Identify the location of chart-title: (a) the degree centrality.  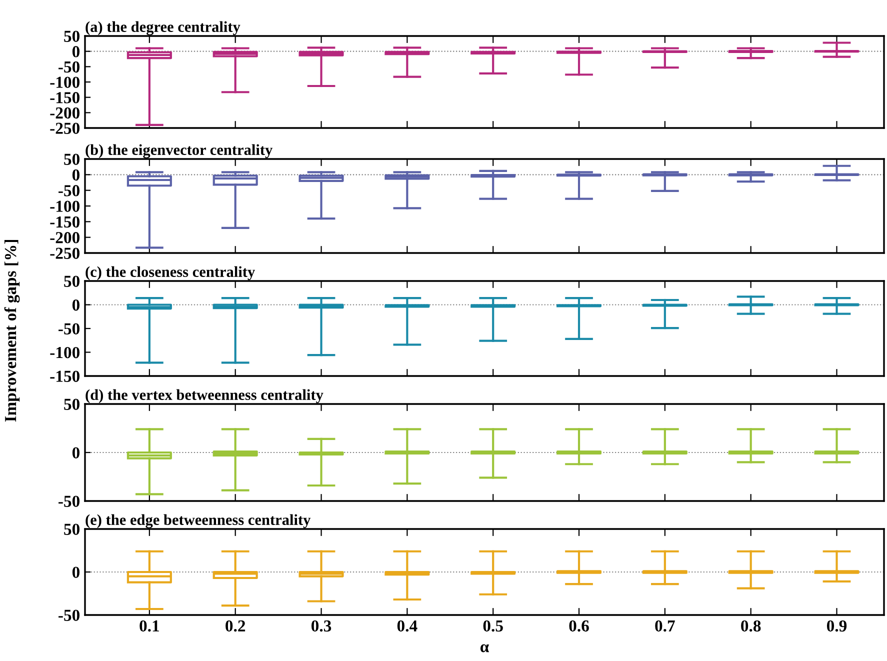
(163, 28).